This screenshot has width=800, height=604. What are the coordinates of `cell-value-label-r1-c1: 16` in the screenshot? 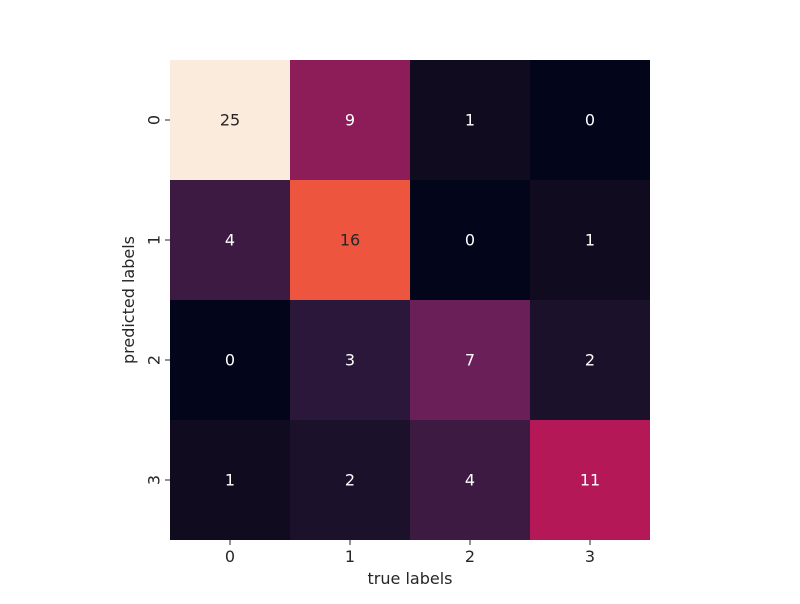 It's located at (350, 240).